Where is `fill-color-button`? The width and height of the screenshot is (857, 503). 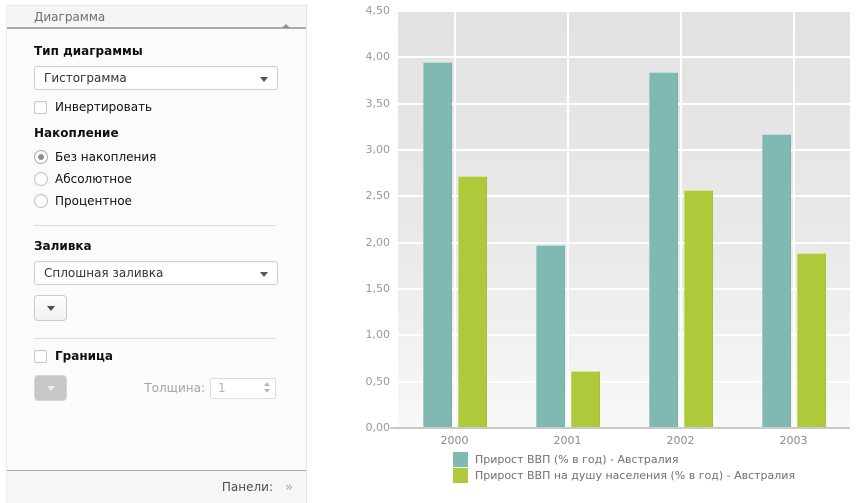 fill-color-button is located at coordinates (50, 308).